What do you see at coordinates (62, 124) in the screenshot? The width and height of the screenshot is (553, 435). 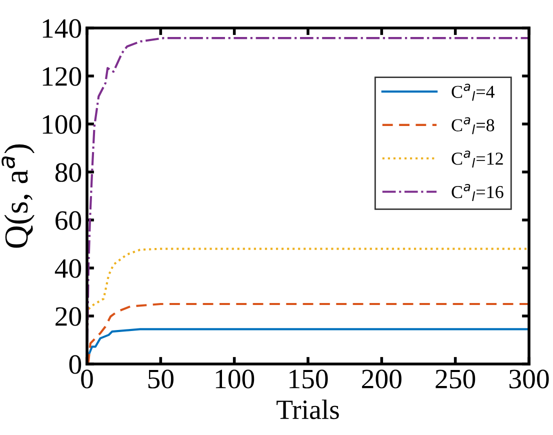 I see `y-tick-label: 100` at bounding box center [62, 124].